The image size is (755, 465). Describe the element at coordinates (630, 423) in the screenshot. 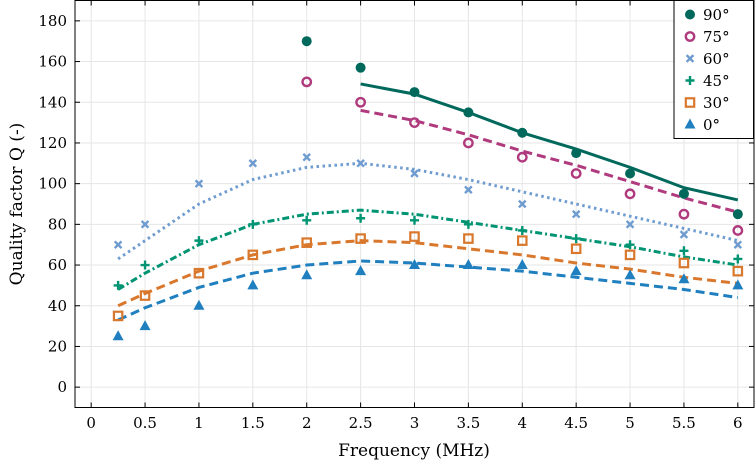

I see `x-tick-label: 5` at that location.